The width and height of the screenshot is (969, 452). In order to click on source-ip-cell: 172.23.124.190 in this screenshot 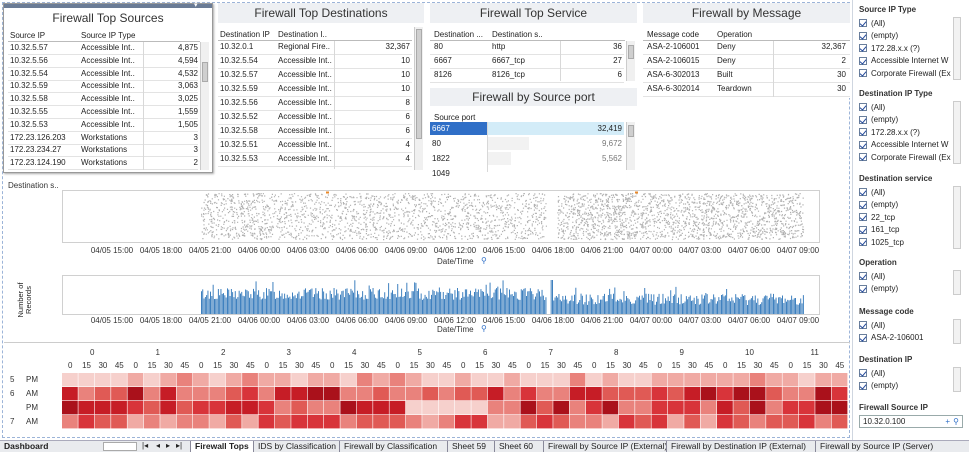, I will do `click(38, 163)`.